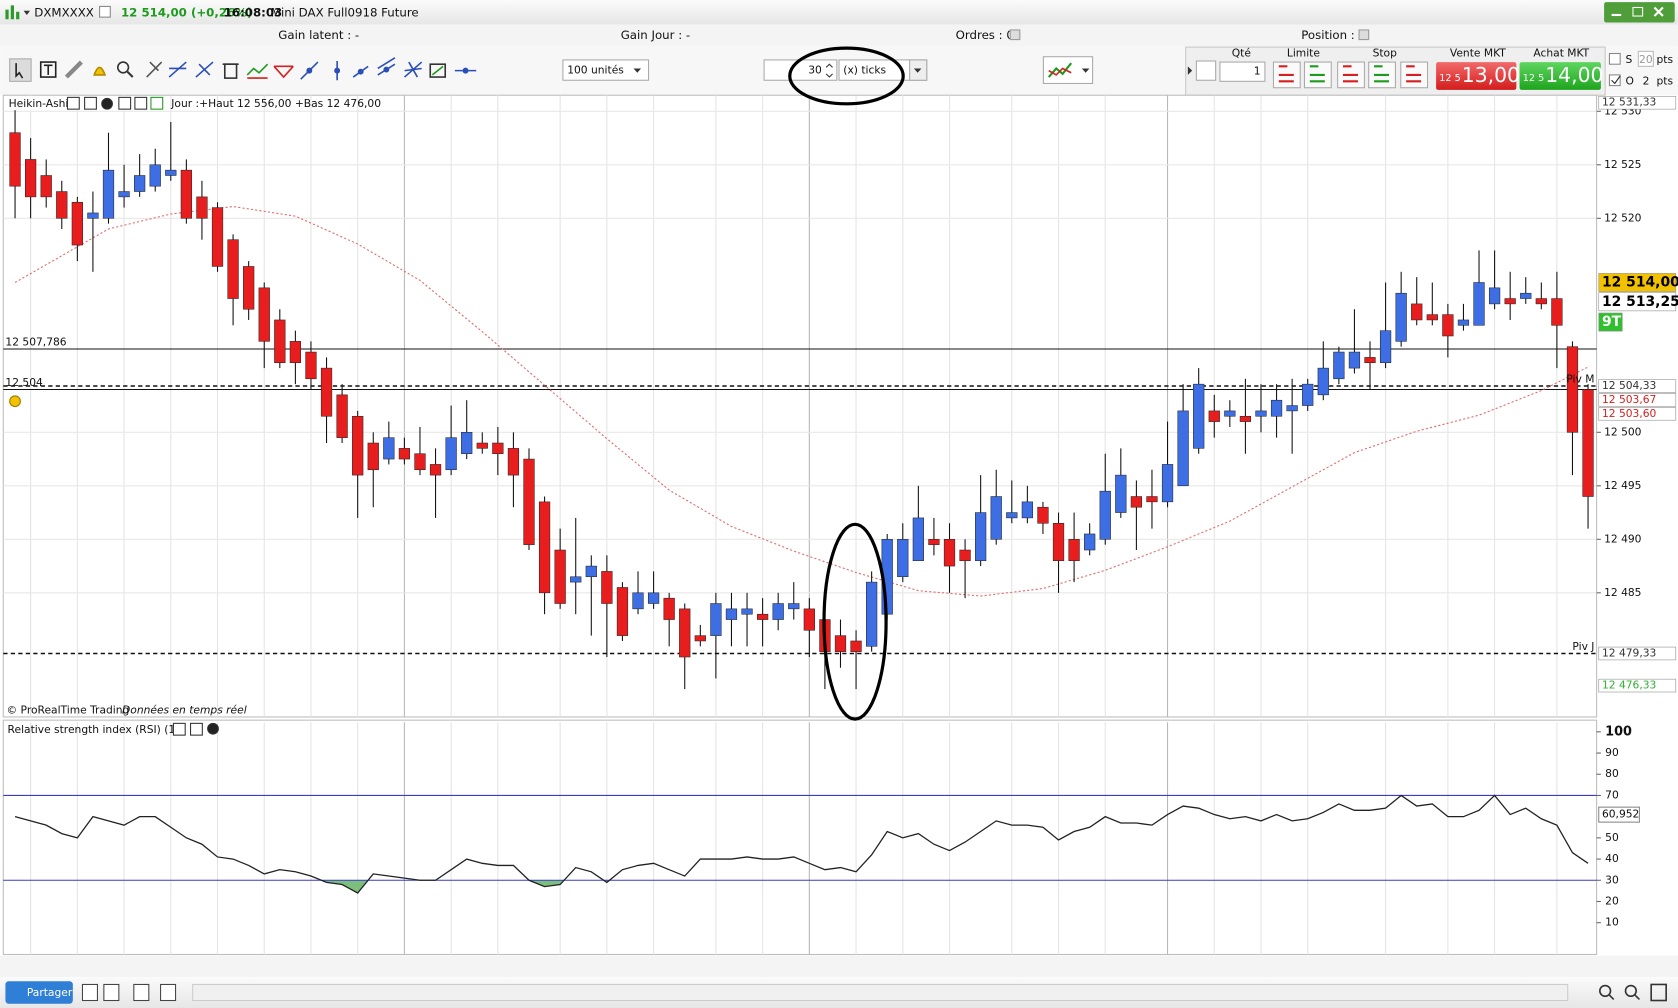  What do you see at coordinates (1257, 71) in the screenshot?
I see `qty-value: 1` at bounding box center [1257, 71].